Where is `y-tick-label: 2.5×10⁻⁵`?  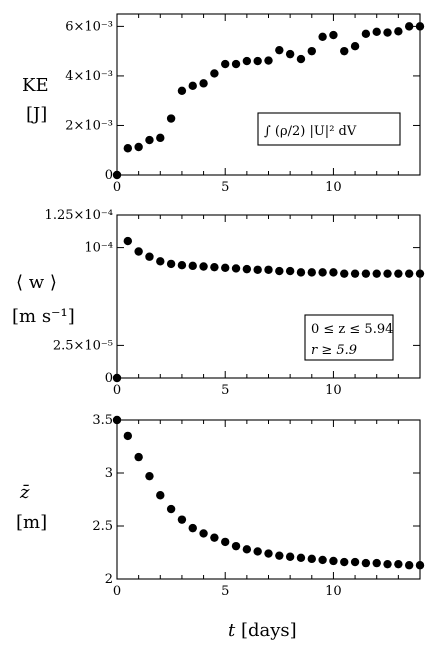
y-tick-label: 2.5×10⁻⁵ is located at coordinates (83, 345).